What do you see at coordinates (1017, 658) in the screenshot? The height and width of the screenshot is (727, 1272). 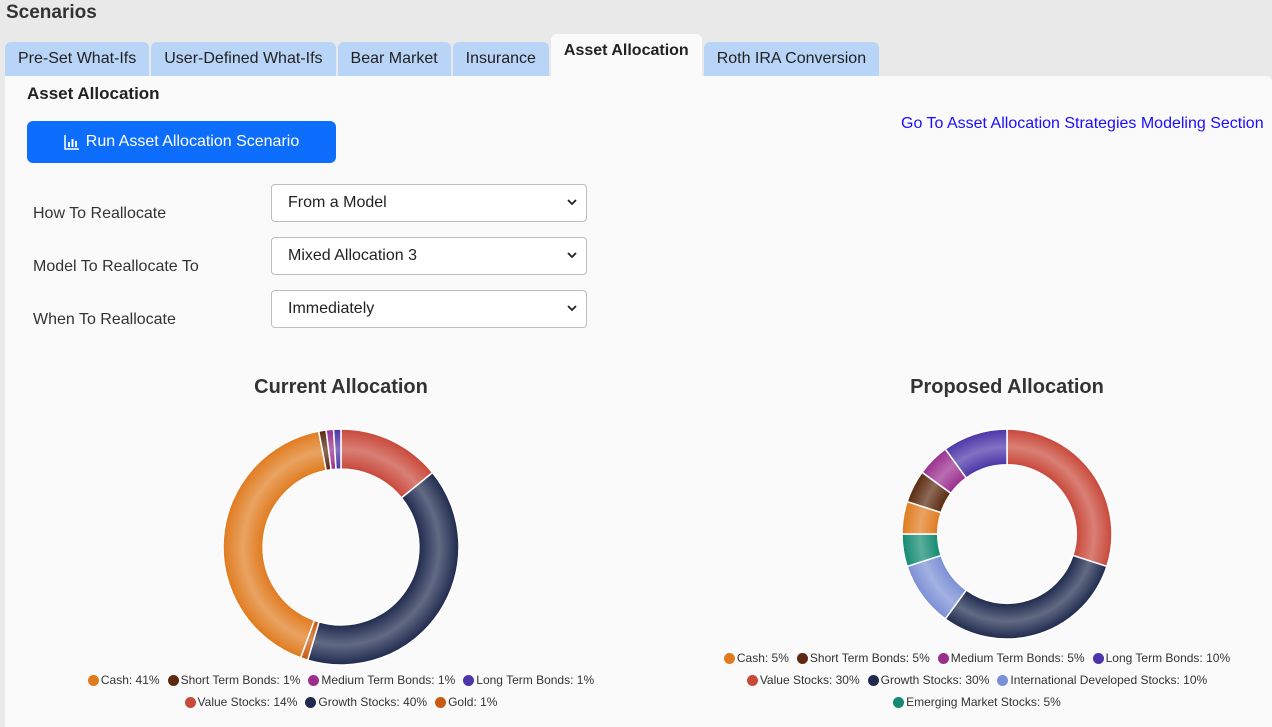 I see `legend-label: Medium Term Bonds: 5%` at bounding box center [1017, 658].